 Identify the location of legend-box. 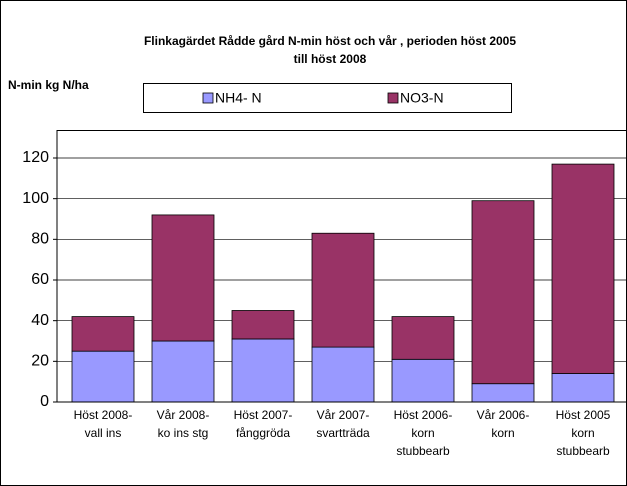
(327, 98).